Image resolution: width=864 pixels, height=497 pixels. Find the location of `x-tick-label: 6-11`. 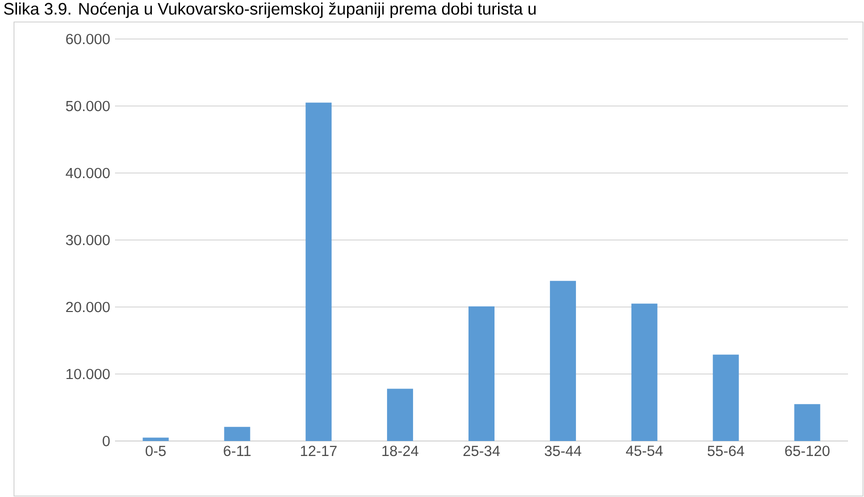

x-tick-label: 6-11 is located at coordinates (237, 451).